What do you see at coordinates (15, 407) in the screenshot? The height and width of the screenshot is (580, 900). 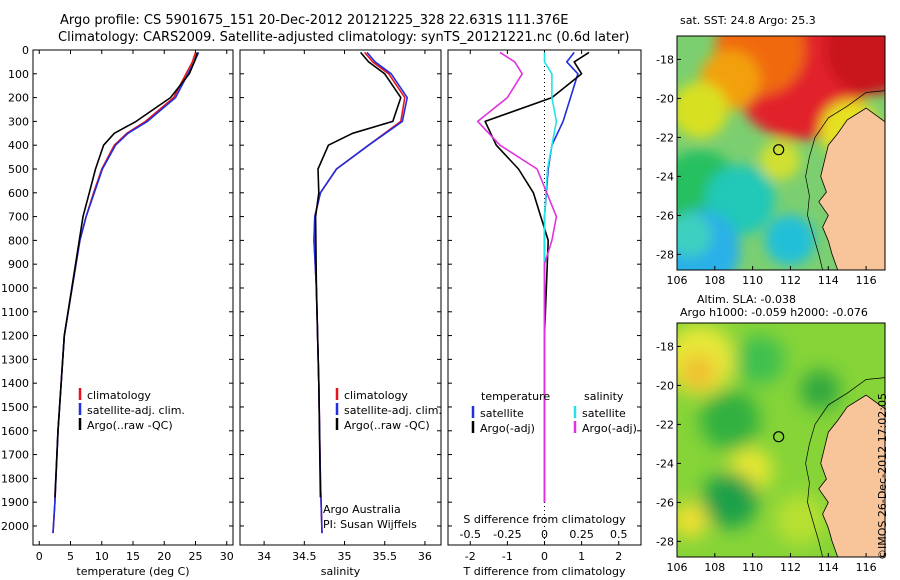 I see `y-tick-label: 1500` at bounding box center [15, 407].